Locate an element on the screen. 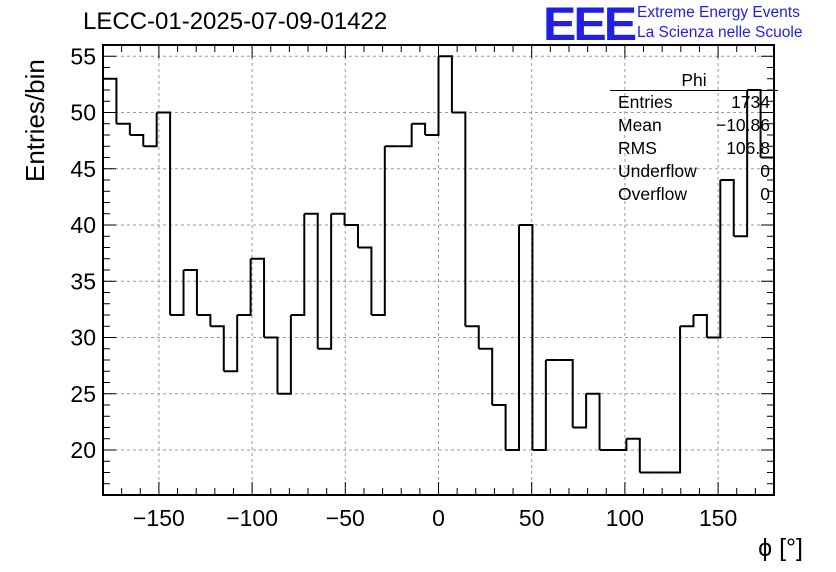  stats-row-mean: Mean −10.86 is located at coordinates (694, 125).